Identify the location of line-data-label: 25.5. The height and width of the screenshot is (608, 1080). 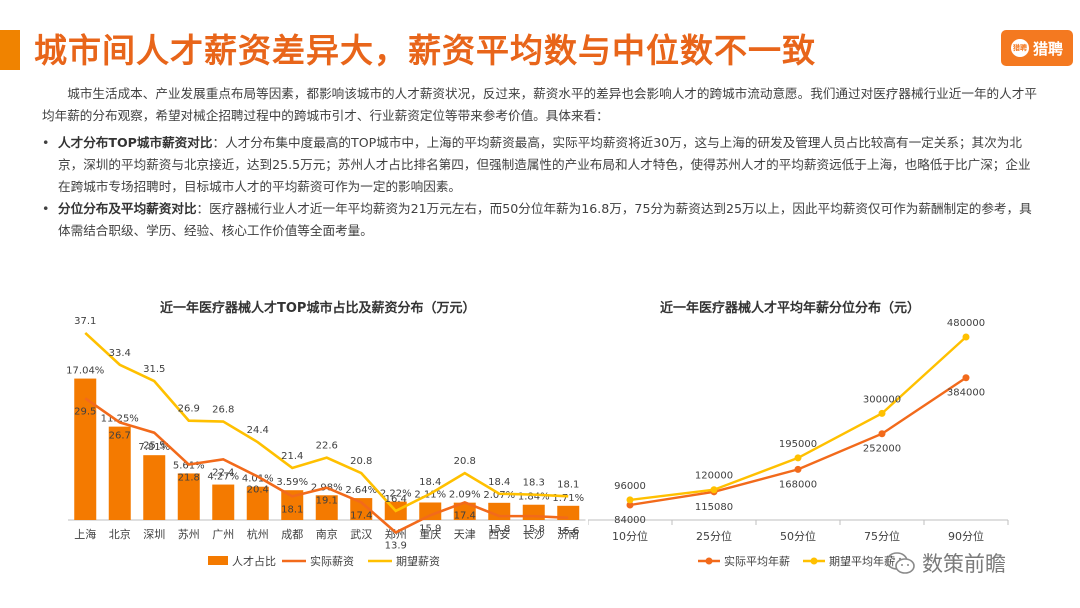
(154, 446).